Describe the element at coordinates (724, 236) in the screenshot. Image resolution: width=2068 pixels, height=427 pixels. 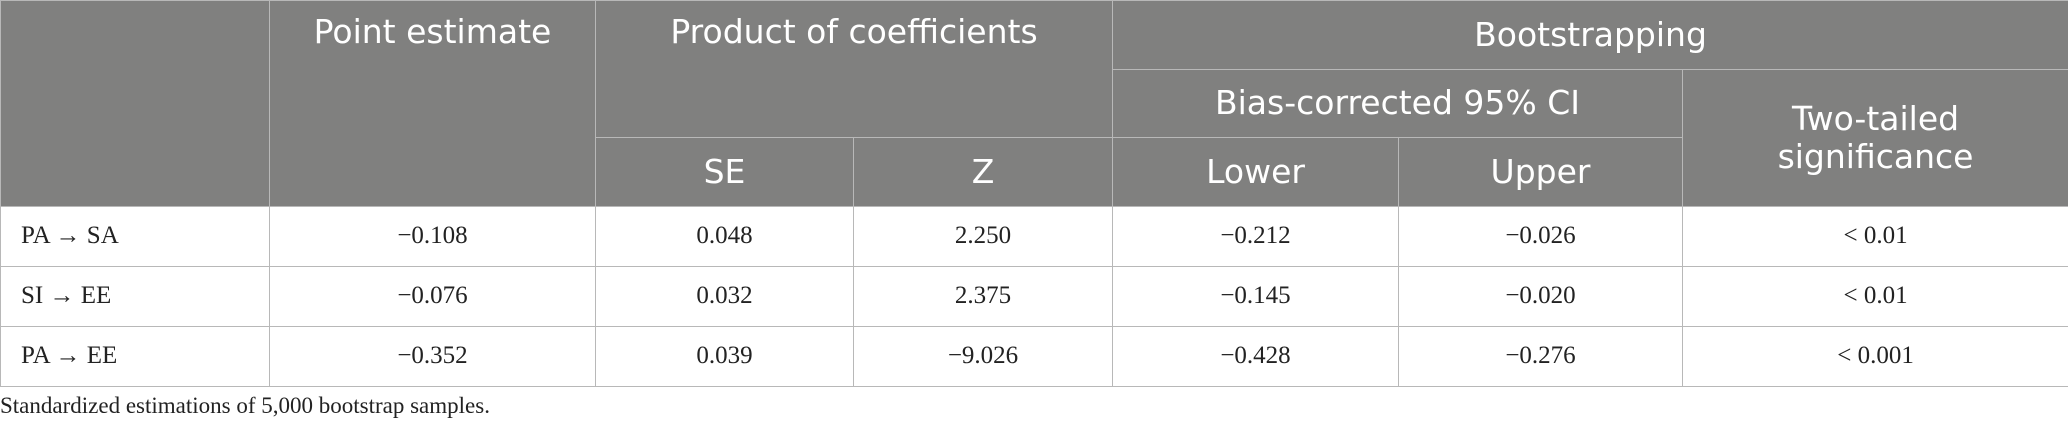
I see `cell: 0.048` at that location.